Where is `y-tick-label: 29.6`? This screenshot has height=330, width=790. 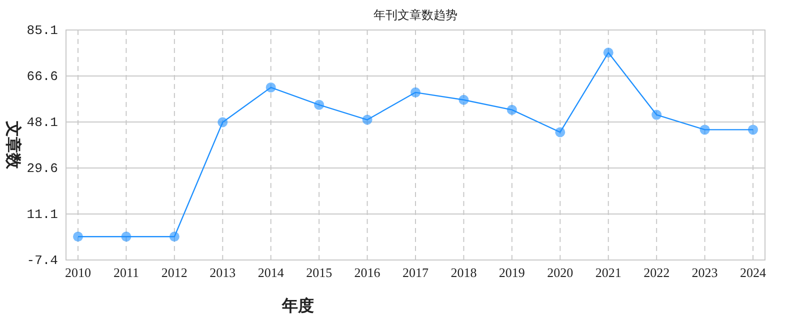
y-tick-label: 29.6 is located at coordinates (42, 168).